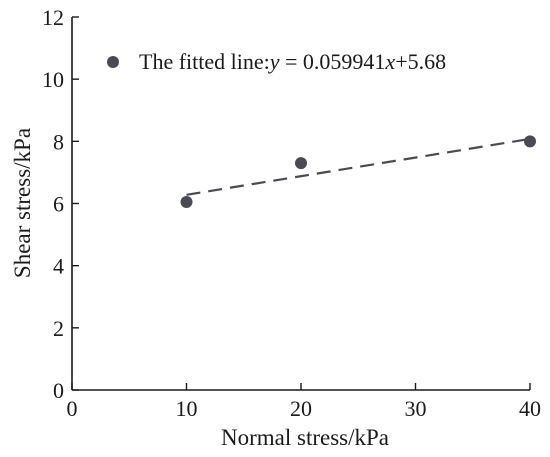  I want to click on legend-equals: = 0.059941, so click(333, 61).